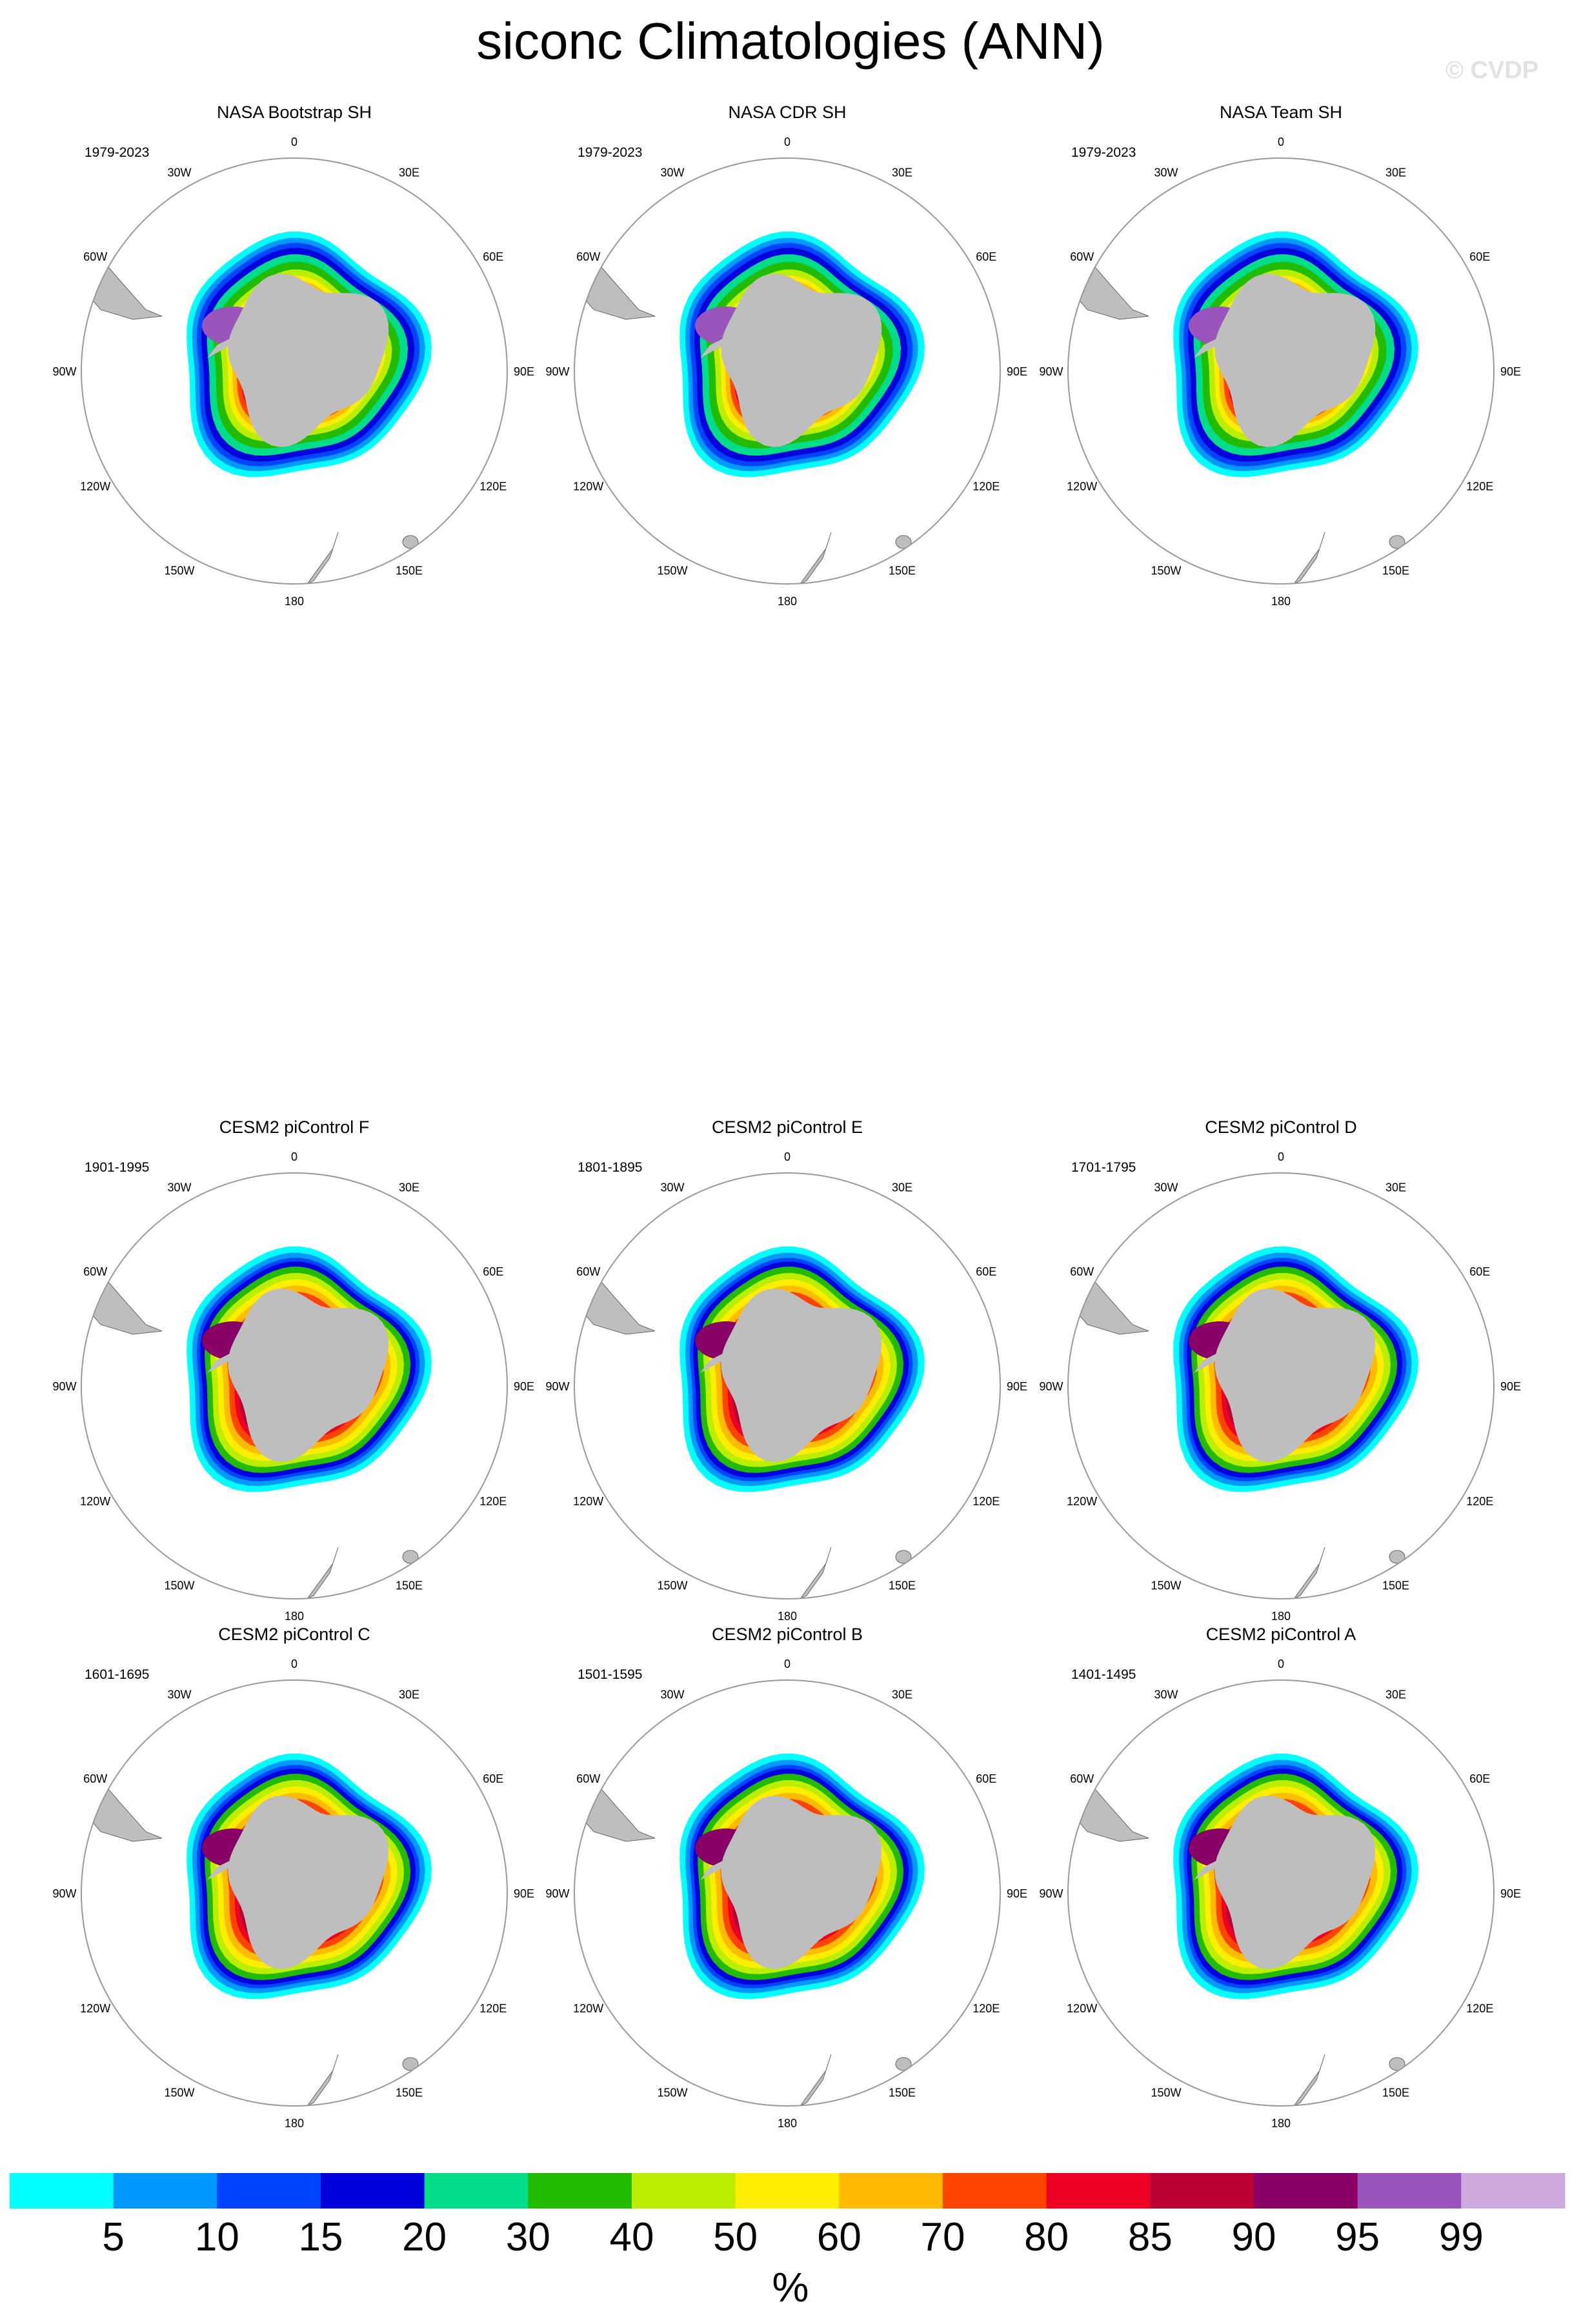 This screenshot has width=1581, height=2324. What do you see at coordinates (117, 1674) in the screenshot?
I see `panel-years: 1601-1695` at bounding box center [117, 1674].